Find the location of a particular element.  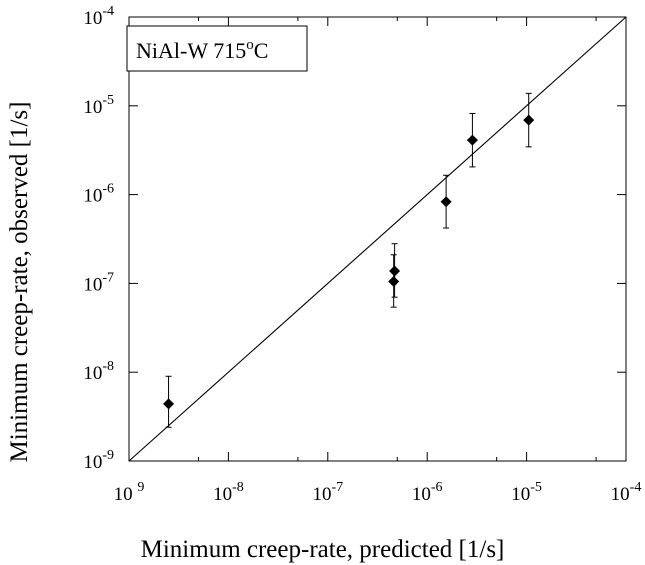

annotation-text: NiAl-W 715oC is located at coordinates (202, 50).